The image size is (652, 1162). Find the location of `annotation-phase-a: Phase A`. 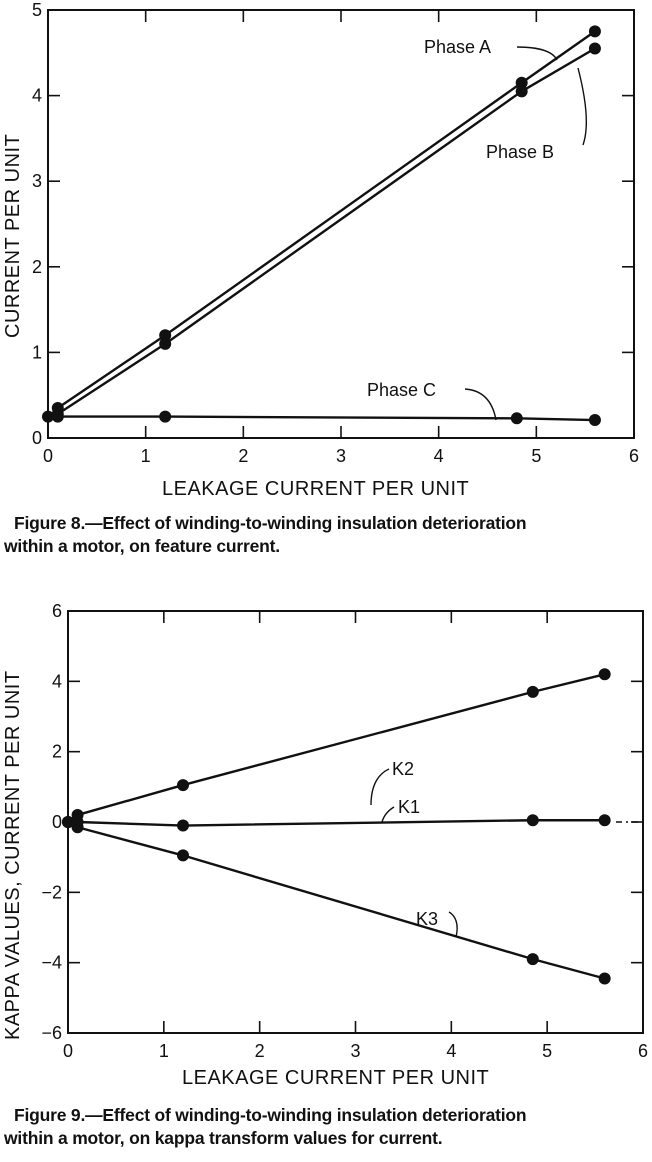

annotation-phase-a: Phase A is located at coordinates (491, 49).